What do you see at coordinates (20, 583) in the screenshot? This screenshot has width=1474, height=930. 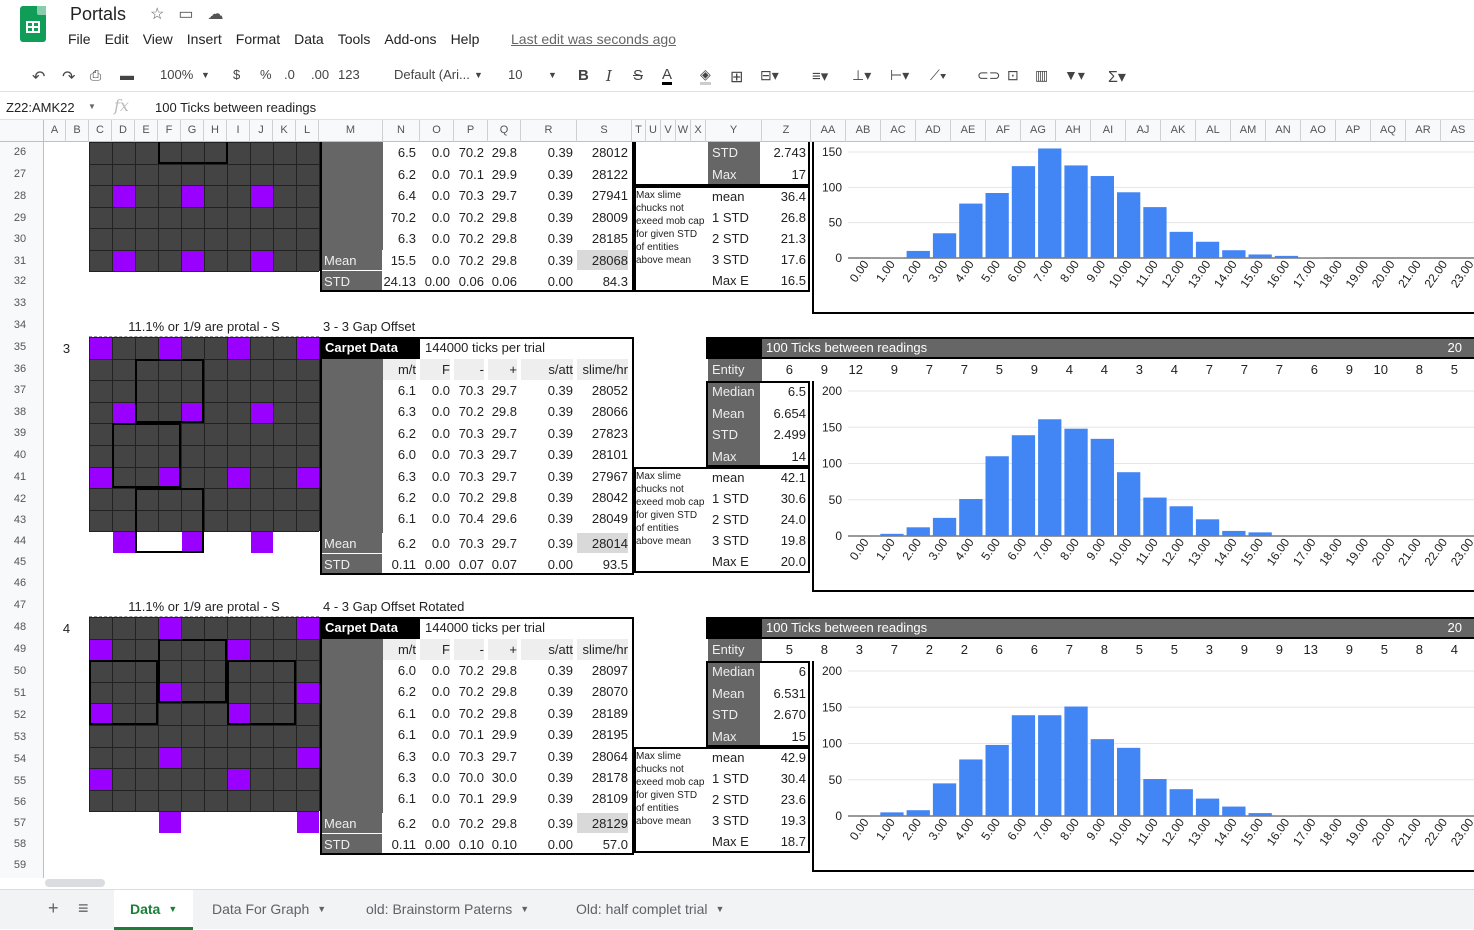 I see `row-header-46: 46` at bounding box center [20, 583].